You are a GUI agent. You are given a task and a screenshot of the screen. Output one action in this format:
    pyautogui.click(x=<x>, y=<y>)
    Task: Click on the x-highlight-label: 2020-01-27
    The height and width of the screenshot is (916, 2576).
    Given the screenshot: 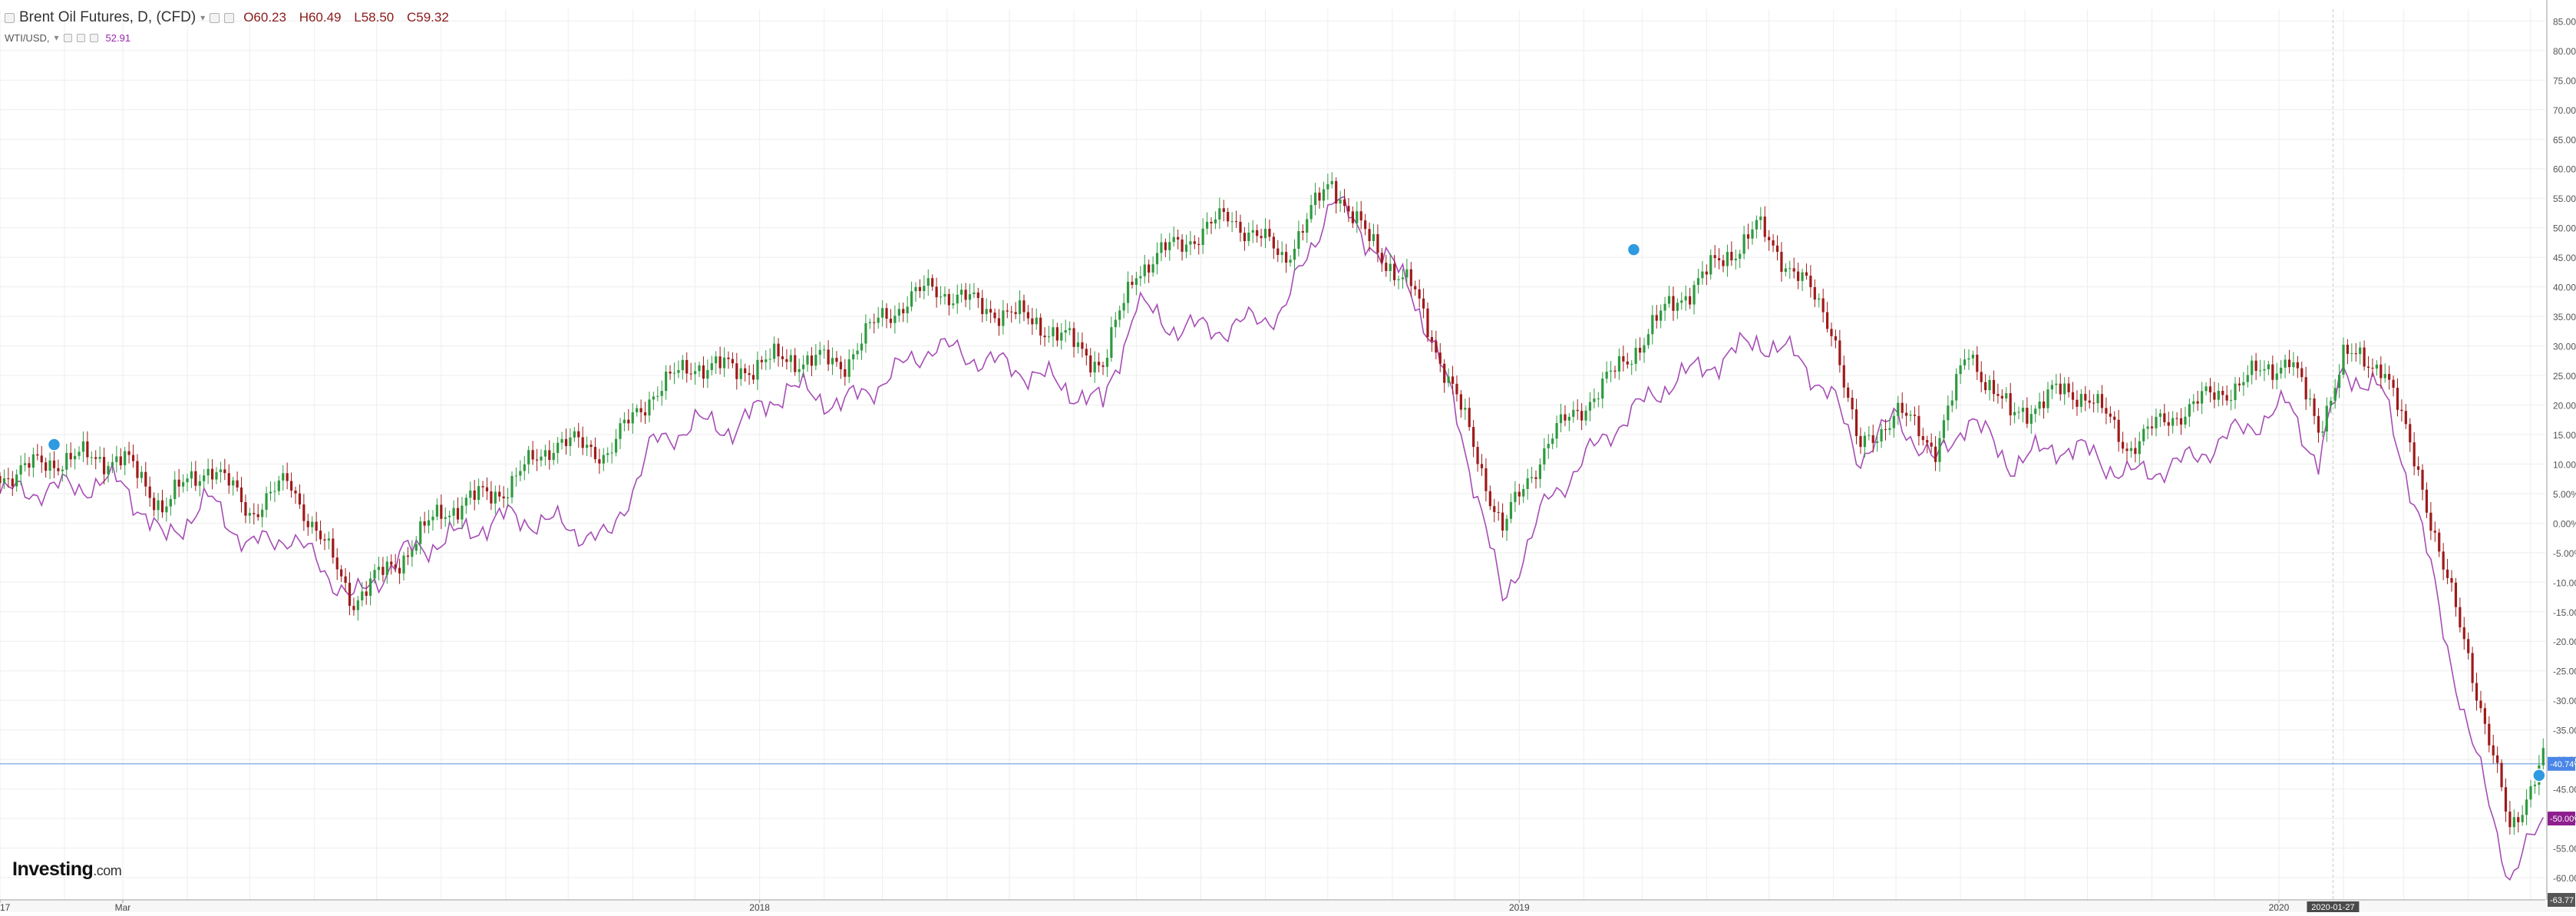 What is the action you would take?
    pyautogui.click(x=2332, y=907)
    